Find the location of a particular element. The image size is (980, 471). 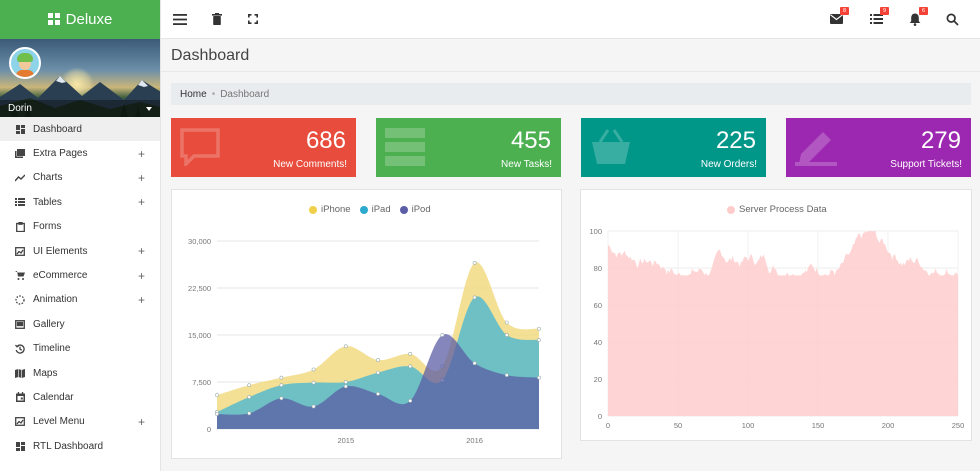

hamburger-menu-icon is located at coordinates (180, 19).